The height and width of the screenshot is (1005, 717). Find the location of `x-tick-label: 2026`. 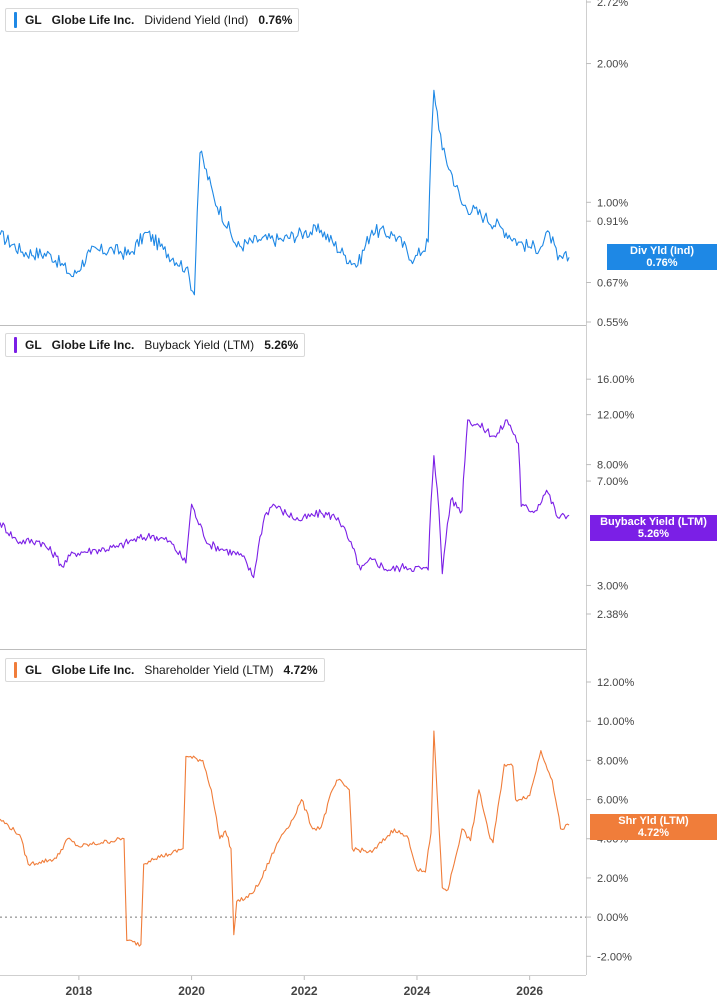

x-tick-label: 2026 is located at coordinates (529, 991).